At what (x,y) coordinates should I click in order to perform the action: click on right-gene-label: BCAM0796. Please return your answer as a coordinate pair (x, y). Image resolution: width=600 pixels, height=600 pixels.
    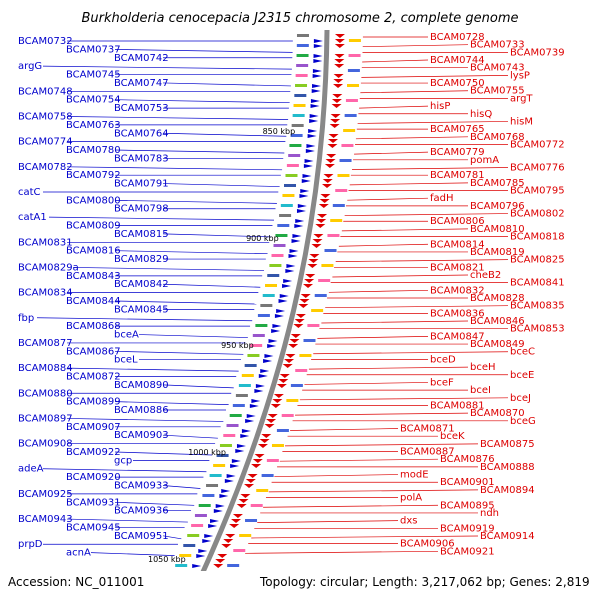
    Looking at the image, I should click on (497, 206).